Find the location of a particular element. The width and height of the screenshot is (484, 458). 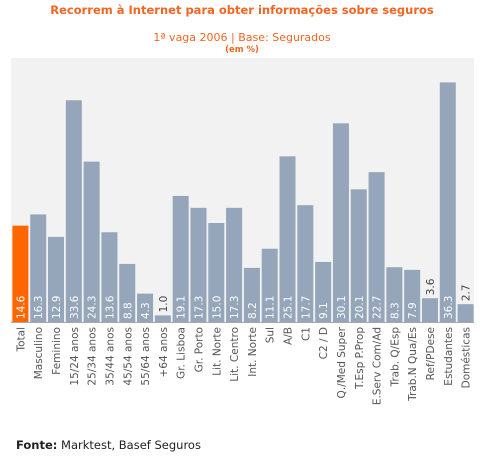

data-label: 11.1 is located at coordinates (271, 307).